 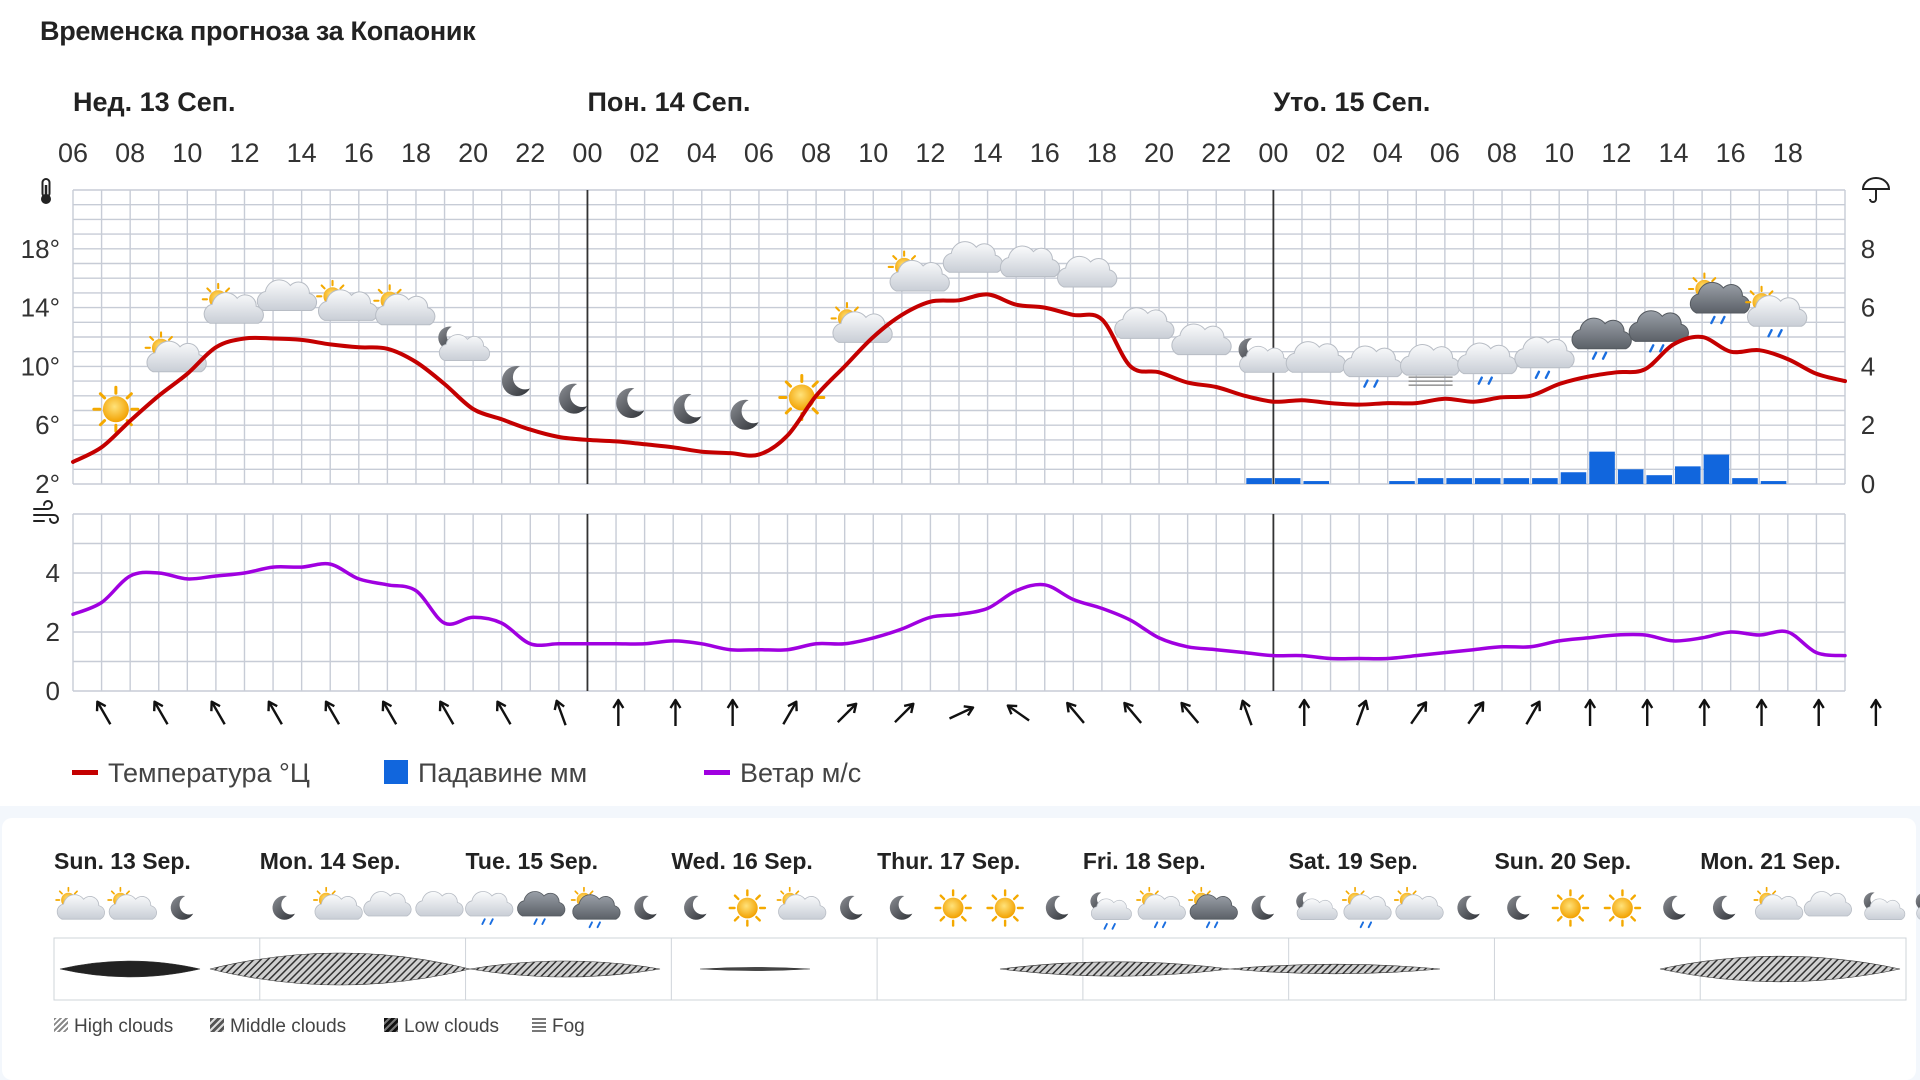 I want to click on day-header: Пон. 14 Сеп., so click(x=668, y=102).